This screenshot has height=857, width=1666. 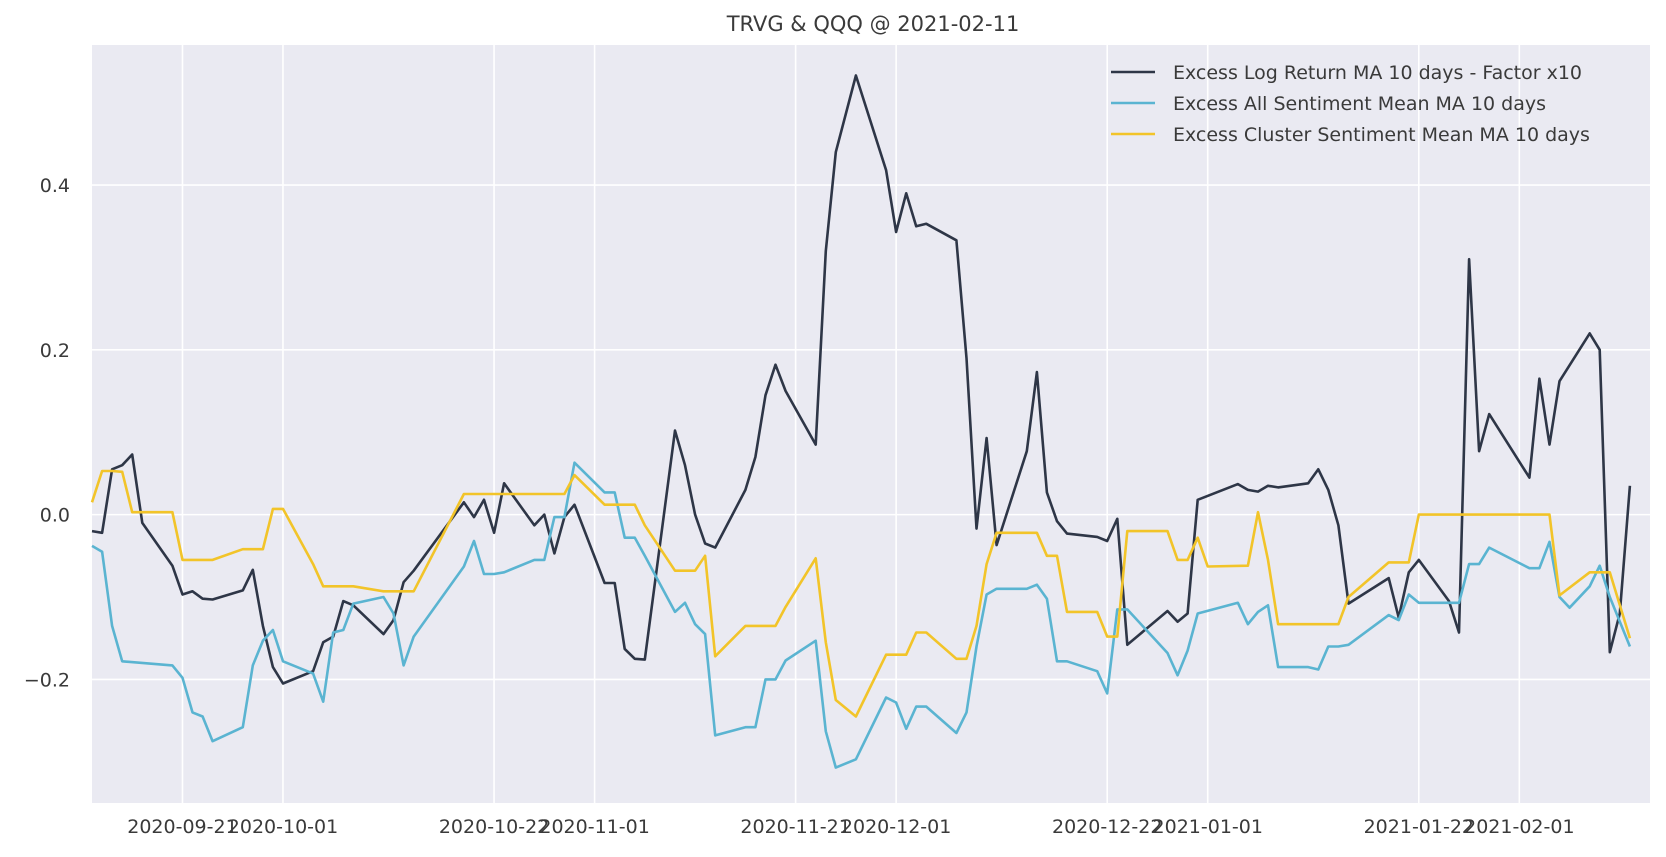 What do you see at coordinates (55, 516) in the screenshot?
I see `y-tick-label: 0.0` at bounding box center [55, 516].